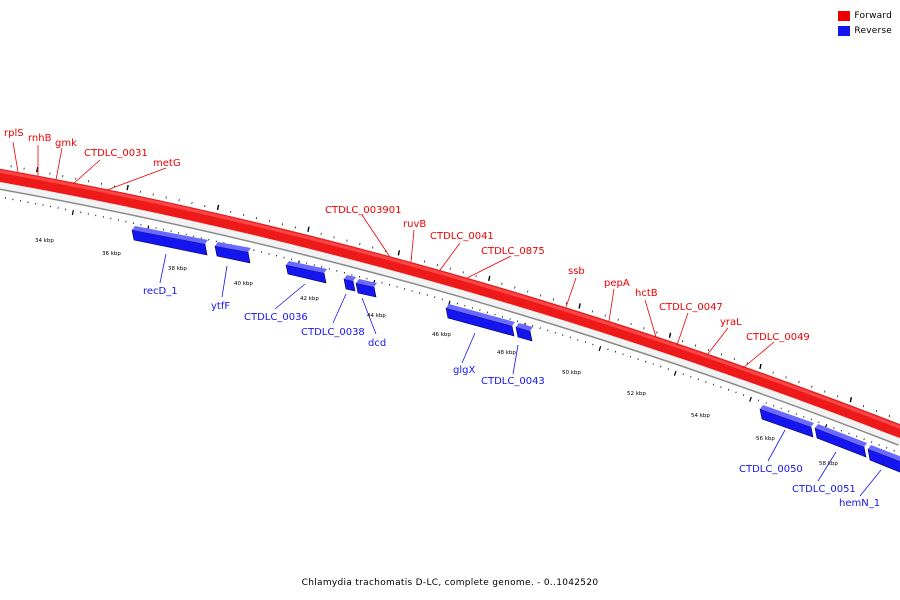  What do you see at coordinates (513, 251) in the screenshot?
I see `gene-label-CTDLC_0875: CTDLC_0875` at bounding box center [513, 251].